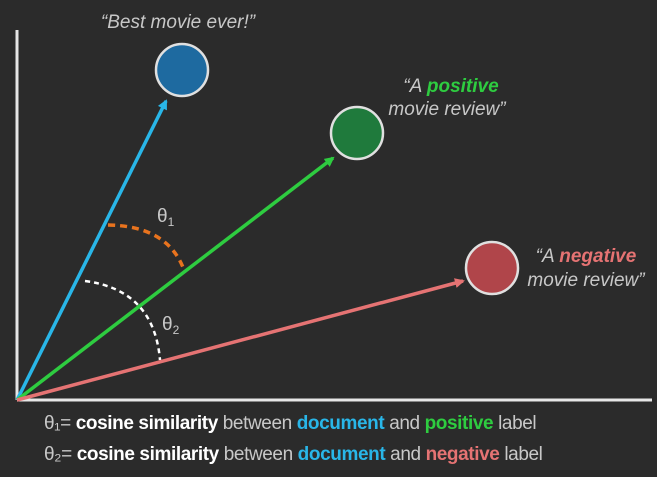 The height and width of the screenshot is (477, 657). Describe the element at coordinates (146, 247) in the screenshot. I see `theta1-arc` at that location.